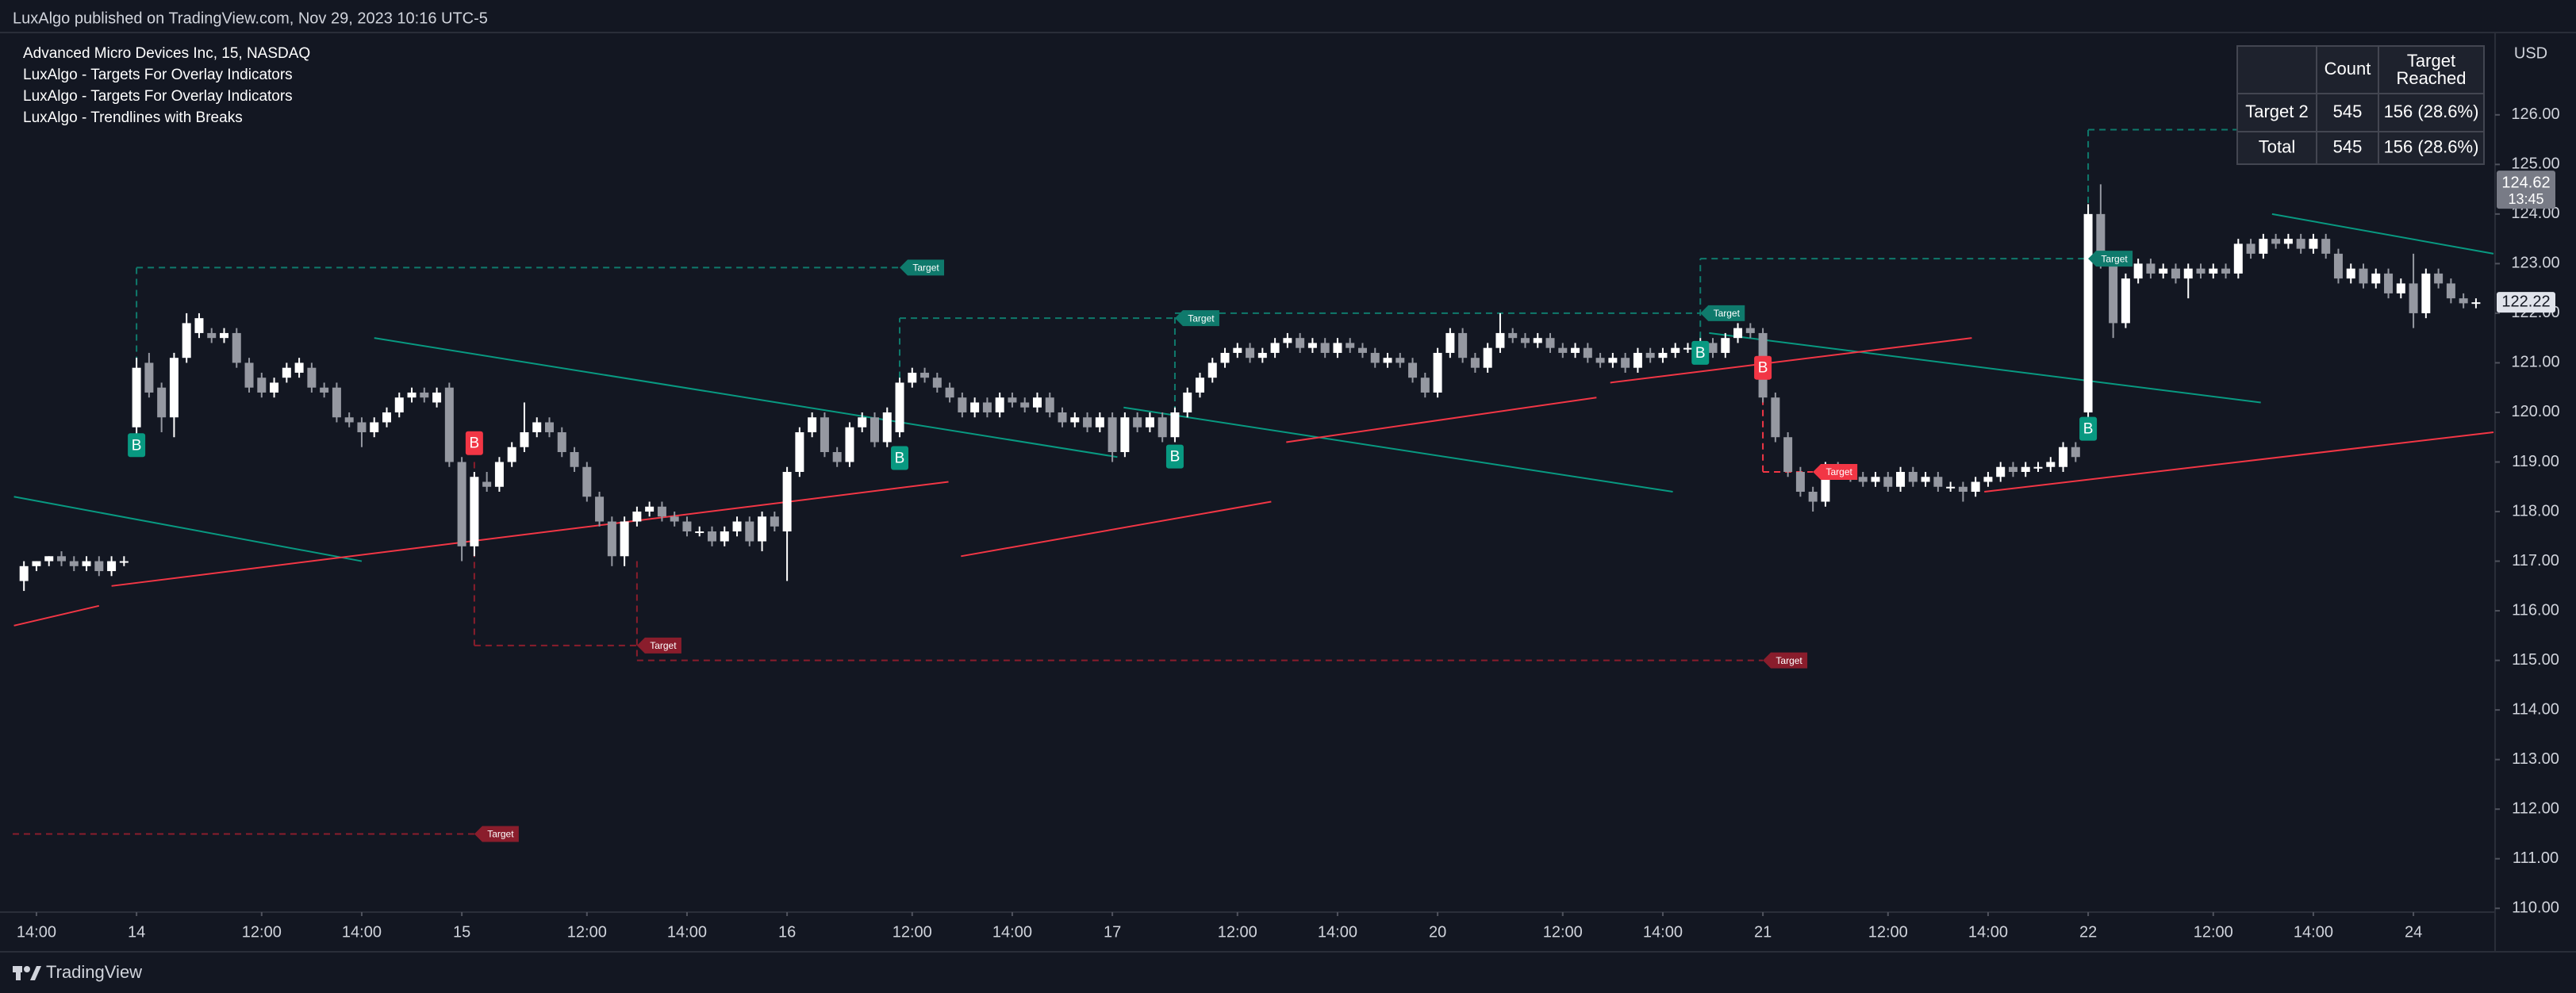 Image resolution: width=2576 pixels, height=993 pixels. What do you see at coordinates (133, 117) in the screenshot?
I see `legend-entry: LuxAlgo - Trendlines with Breaks` at bounding box center [133, 117].